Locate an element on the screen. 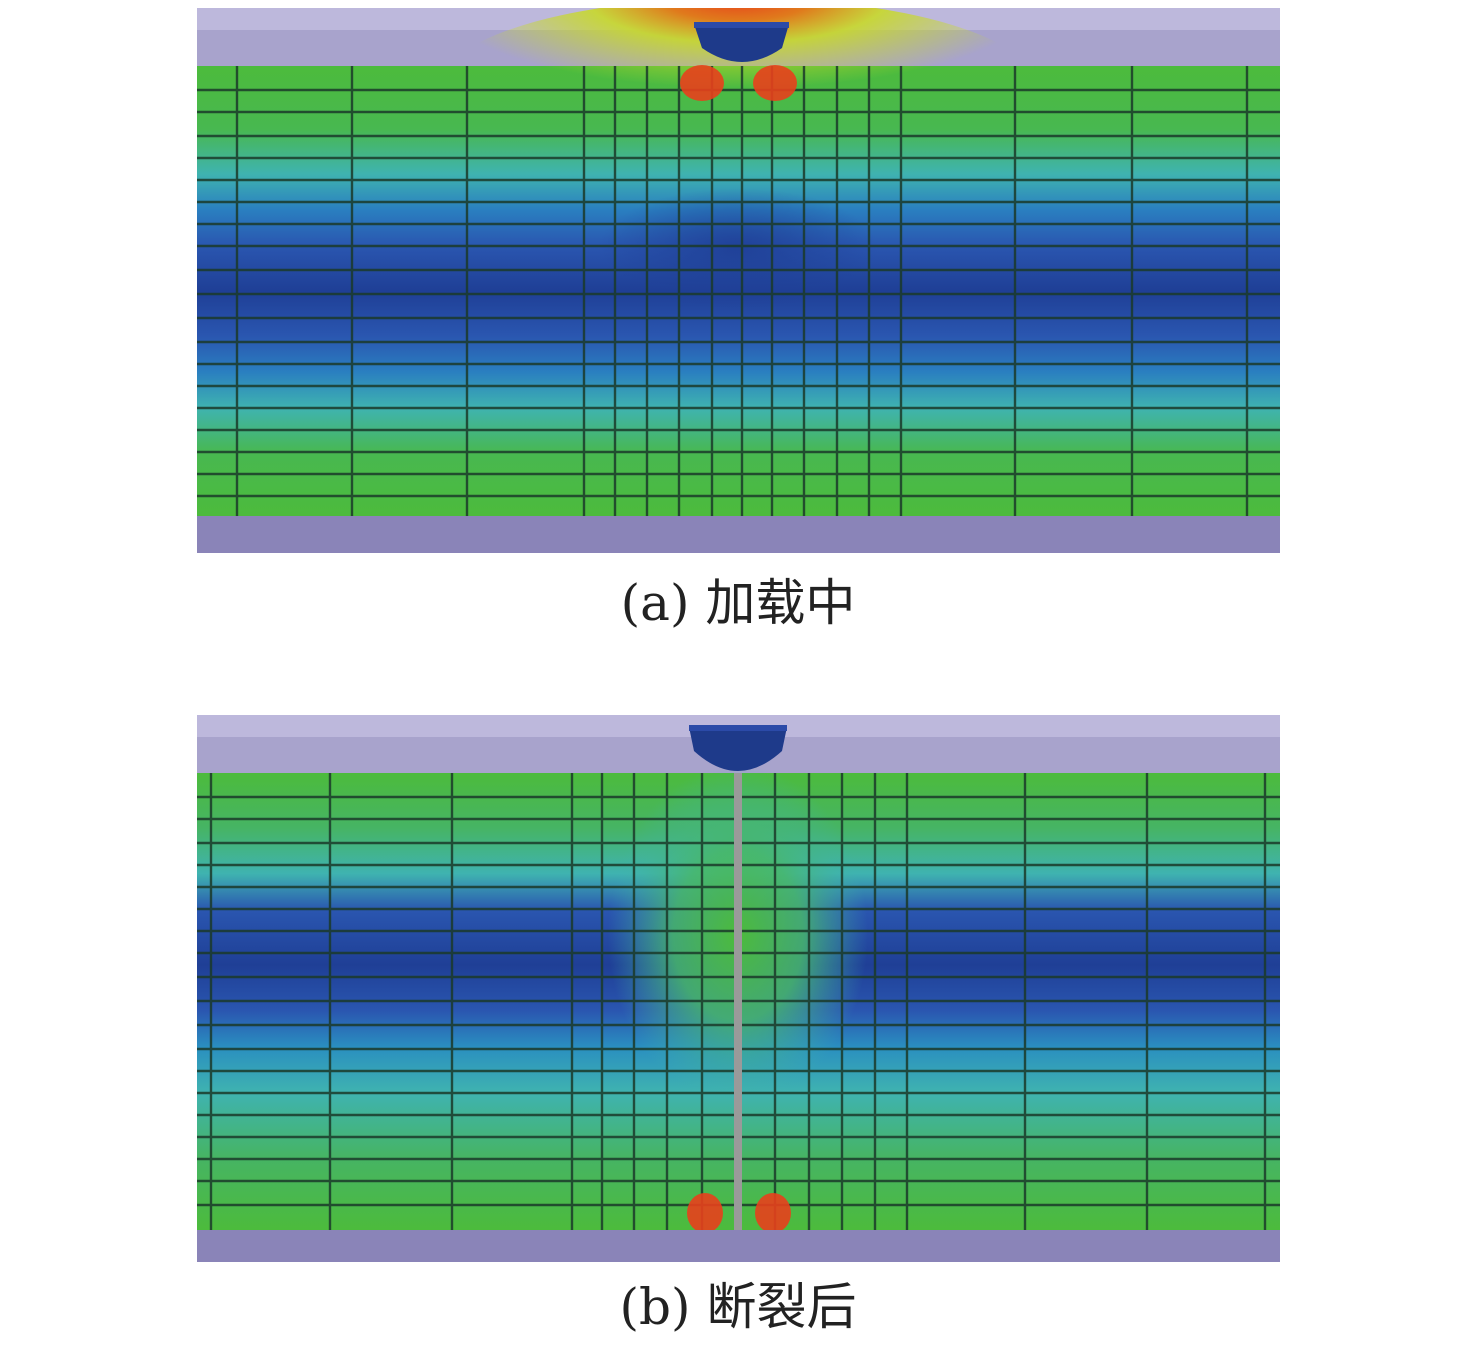  caption-a: (a) 加载中 is located at coordinates (738, 603).